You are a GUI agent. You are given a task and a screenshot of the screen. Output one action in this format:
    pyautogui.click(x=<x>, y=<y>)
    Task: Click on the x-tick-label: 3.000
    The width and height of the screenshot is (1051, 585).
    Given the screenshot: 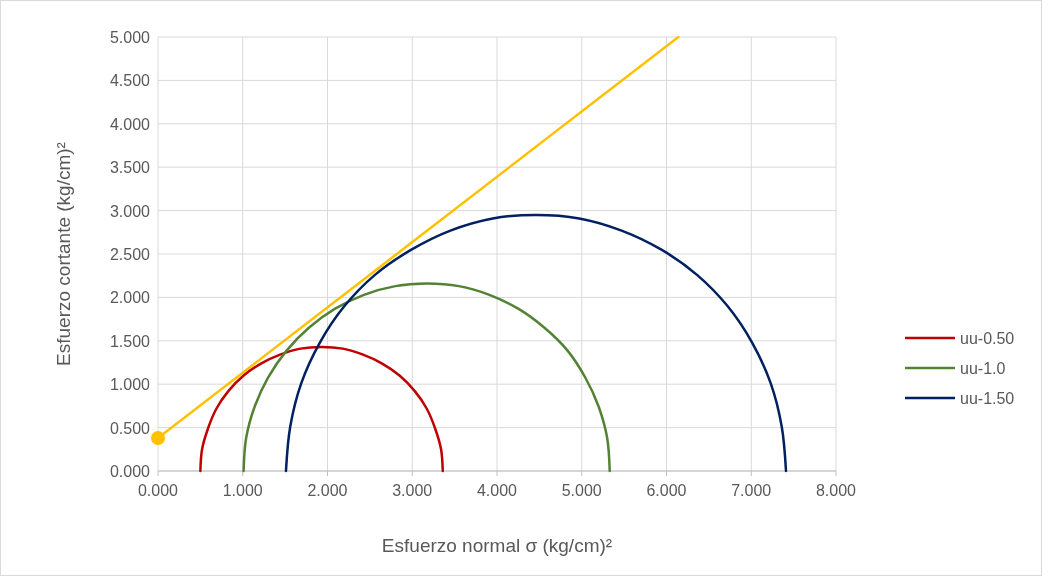 What is the action you would take?
    pyautogui.click(x=412, y=490)
    